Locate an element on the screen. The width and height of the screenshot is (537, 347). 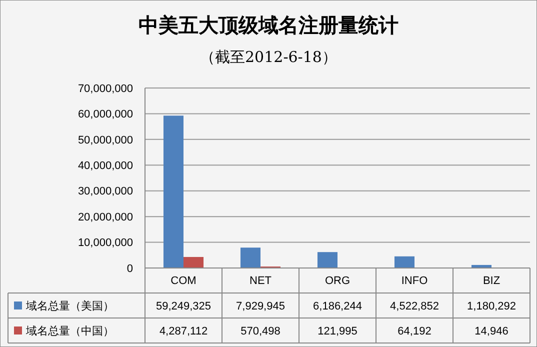
x-tick-label: ORG is located at coordinates (337, 281).